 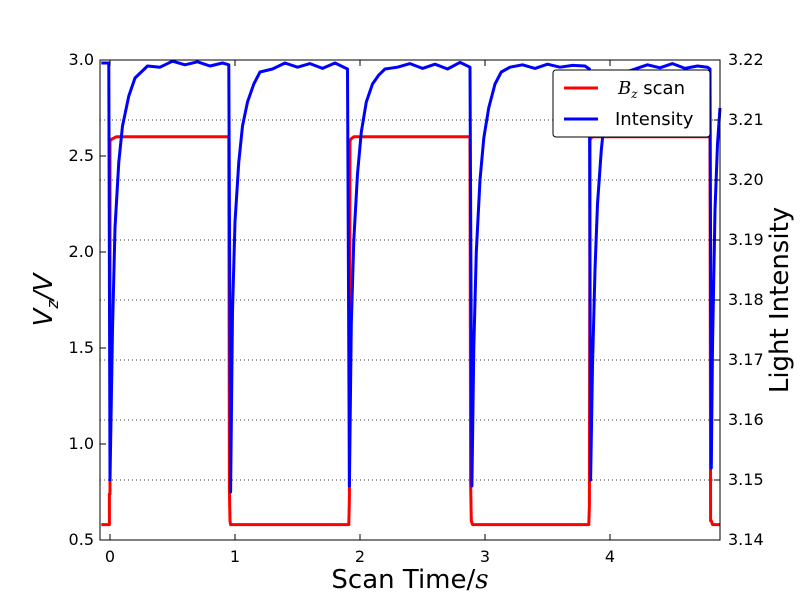 What do you see at coordinates (409, 580) in the screenshot?
I see `x-axis-label: Scan Time/s` at bounding box center [409, 580].